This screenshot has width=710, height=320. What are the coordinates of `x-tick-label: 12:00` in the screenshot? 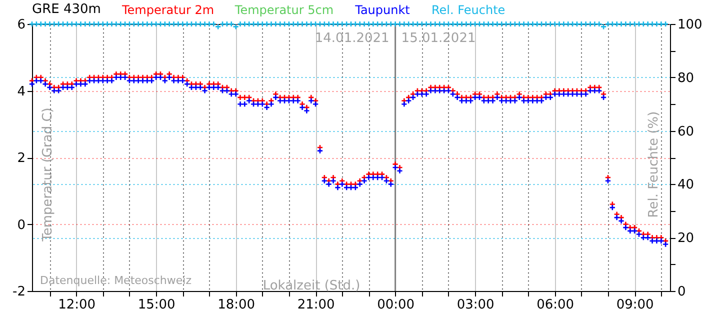 It's located at (77, 305).